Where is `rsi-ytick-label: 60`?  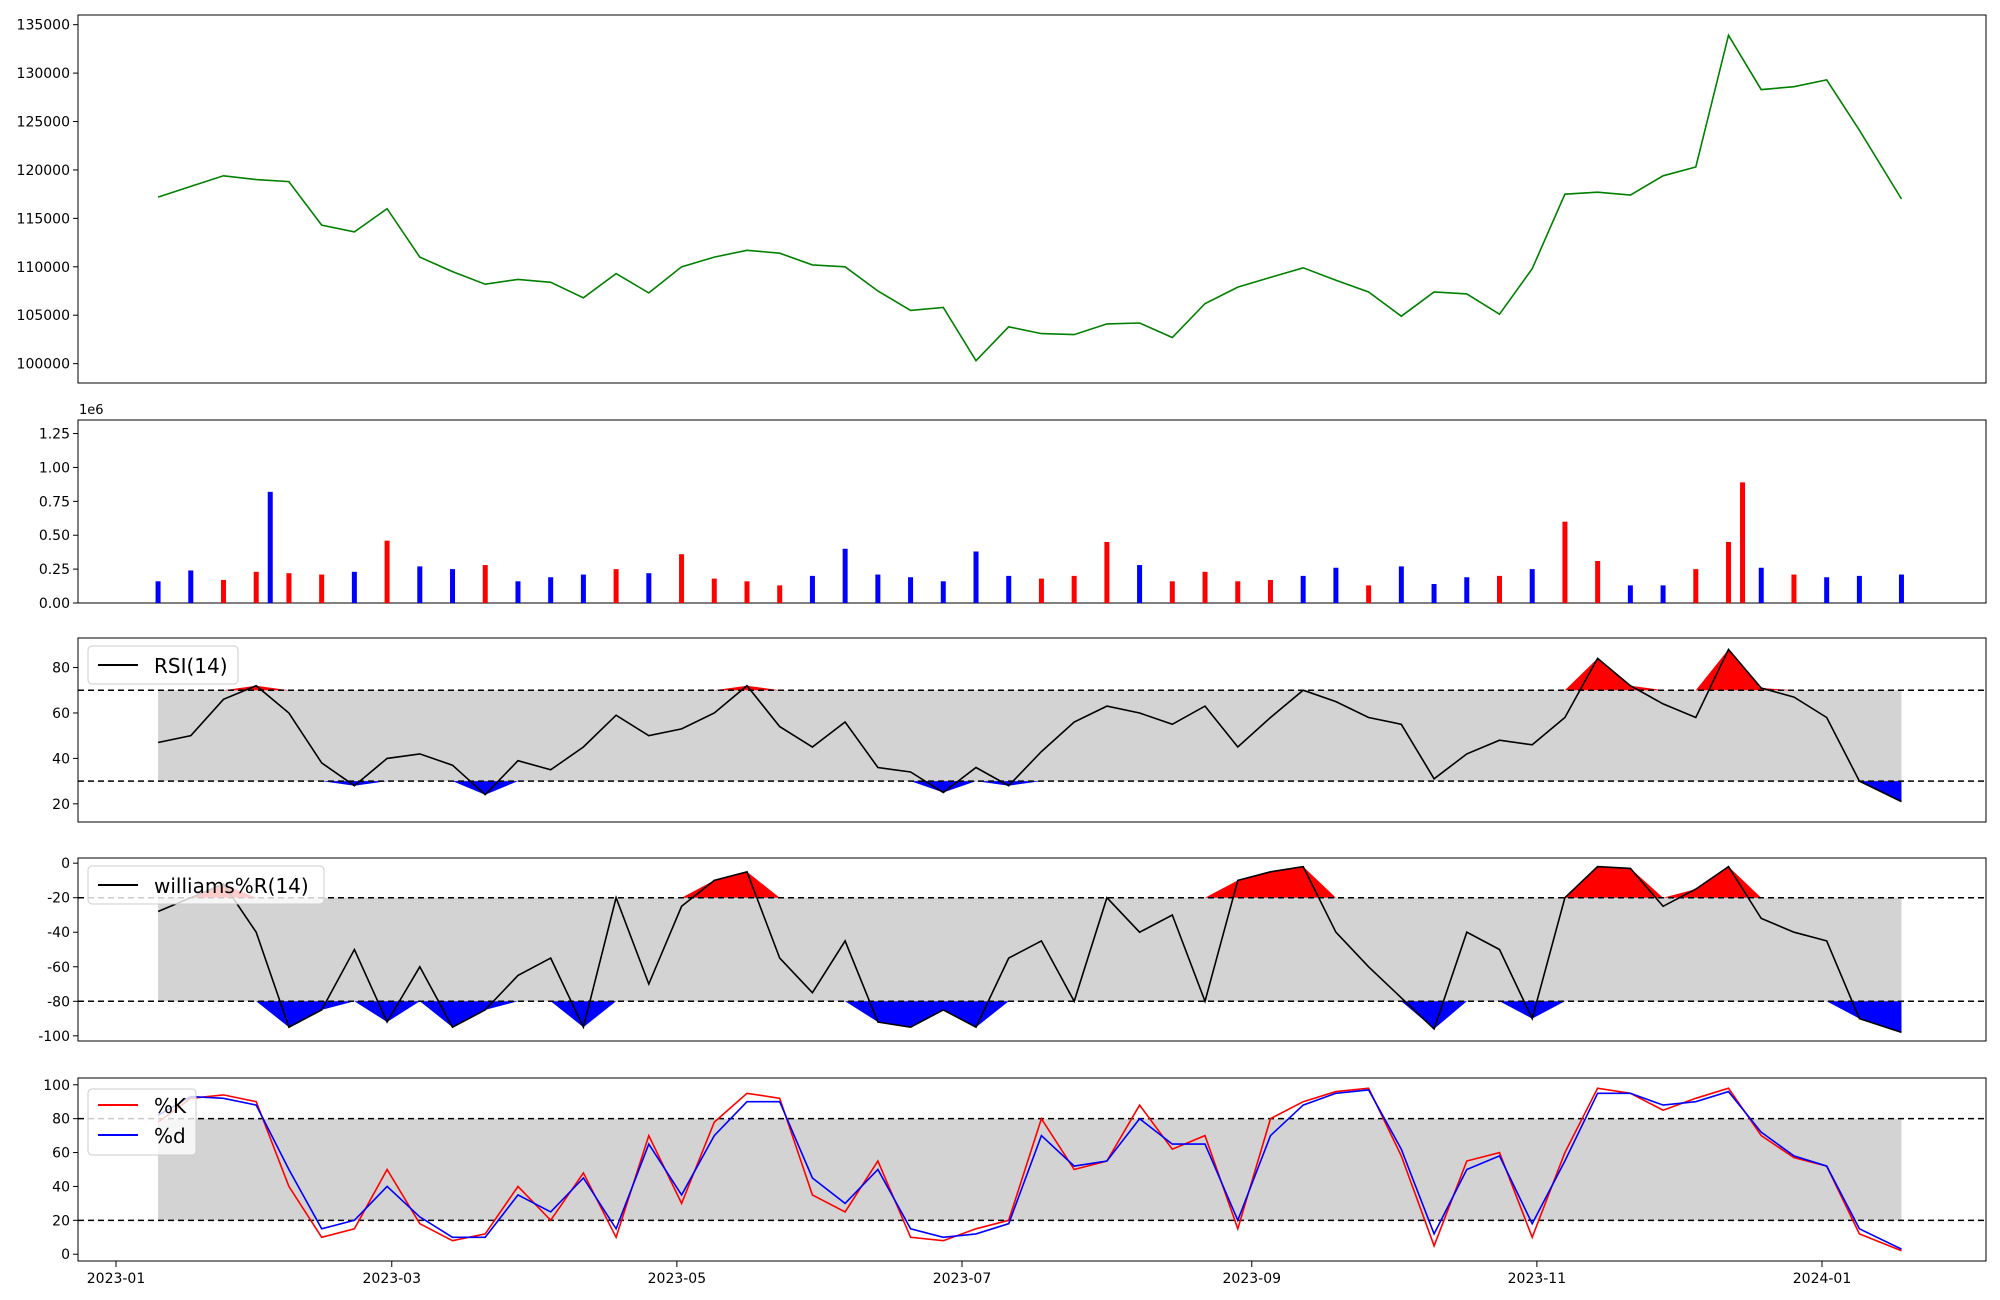 rsi-ytick-label: 60 is located at coordinates (61, 714).